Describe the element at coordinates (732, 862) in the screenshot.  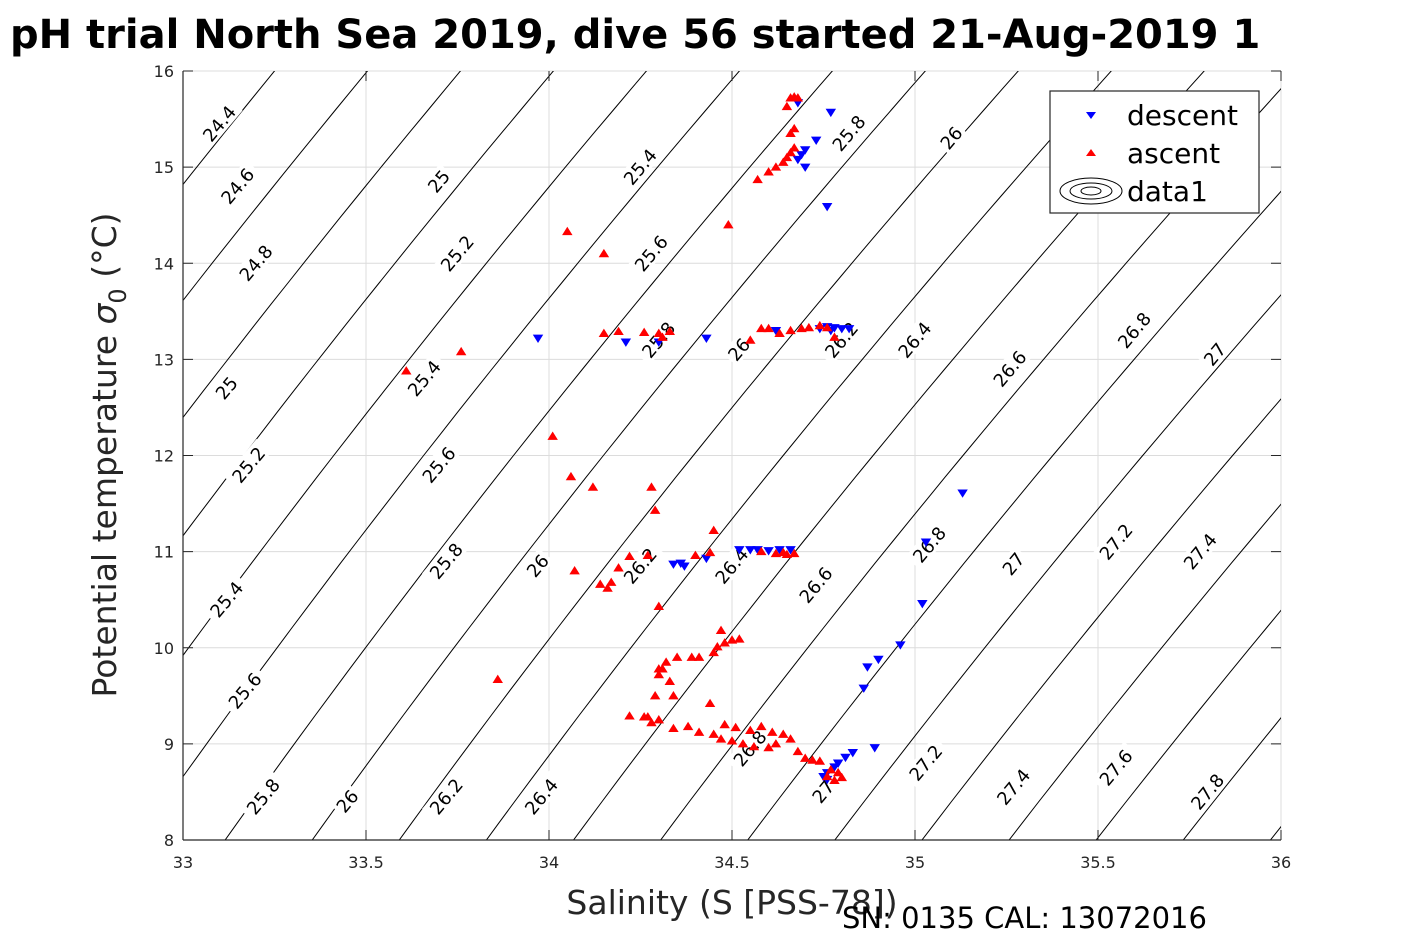
I see `x-tick-label: 34.5` at that location.